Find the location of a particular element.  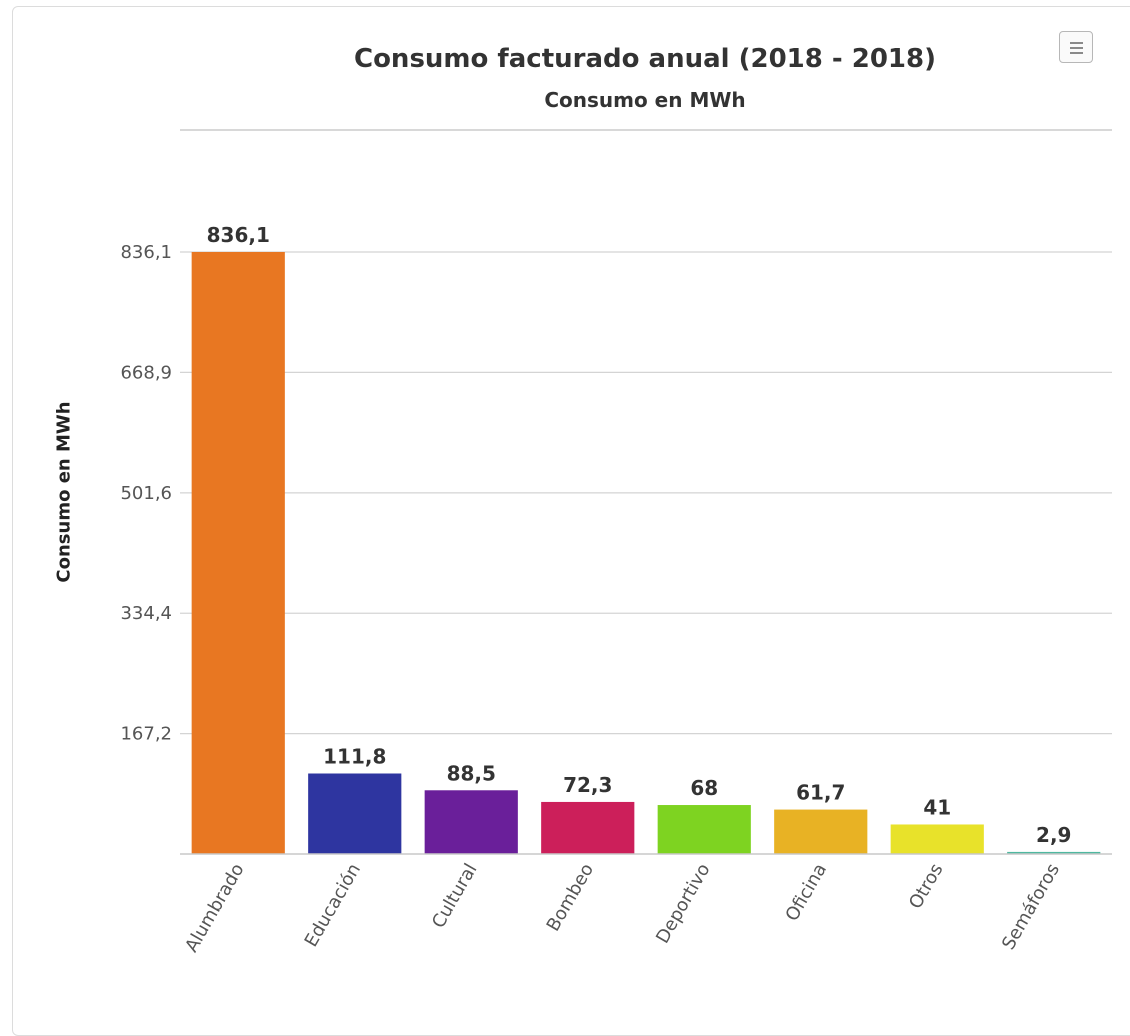

x-tick-label: Otros is located at coordinates (926, 886).